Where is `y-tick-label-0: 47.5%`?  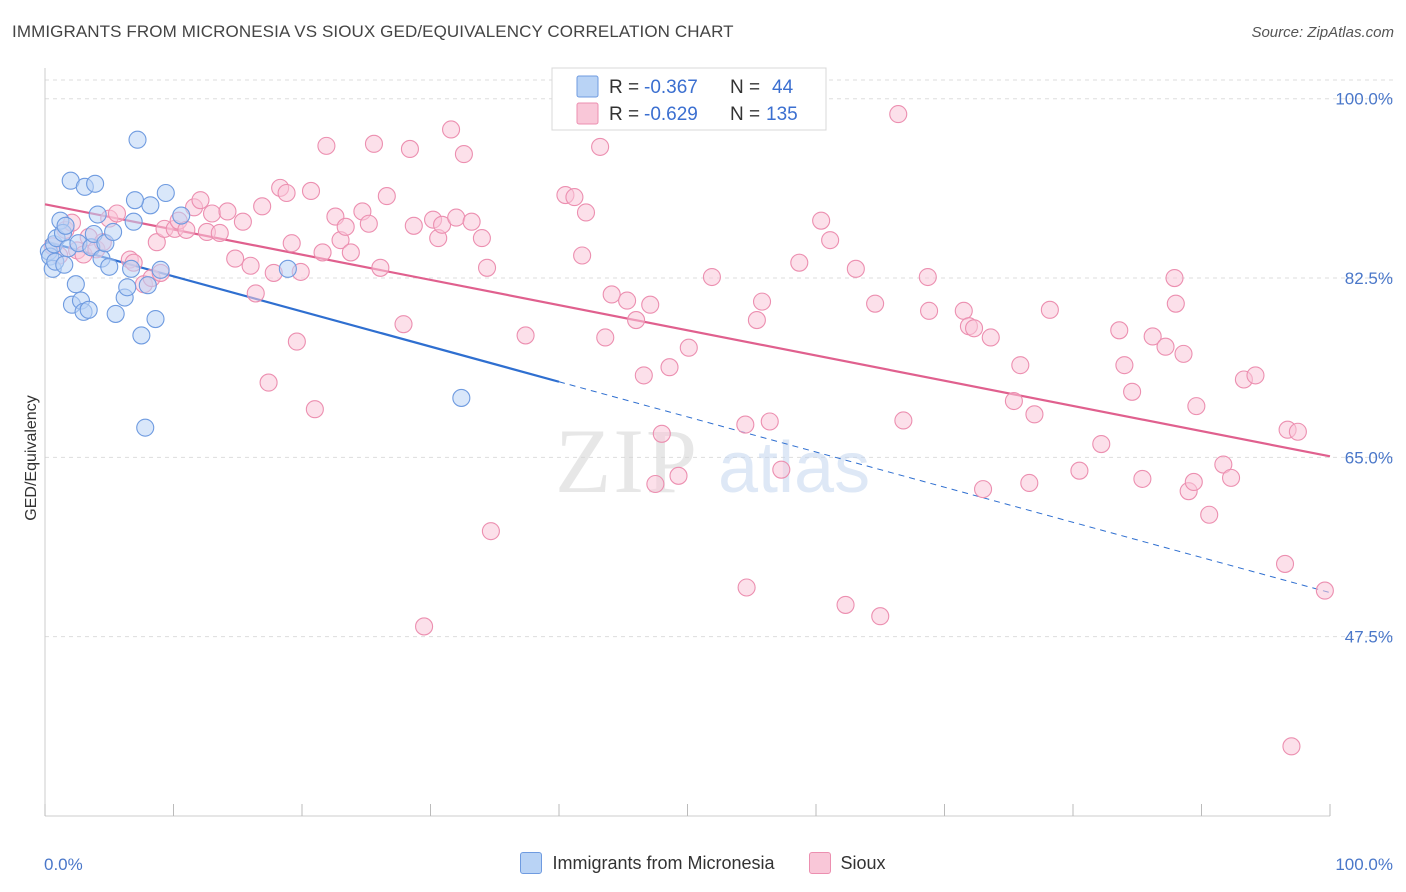 y-tick-label-0: 47.5% is located at coordinates (1369, 637).